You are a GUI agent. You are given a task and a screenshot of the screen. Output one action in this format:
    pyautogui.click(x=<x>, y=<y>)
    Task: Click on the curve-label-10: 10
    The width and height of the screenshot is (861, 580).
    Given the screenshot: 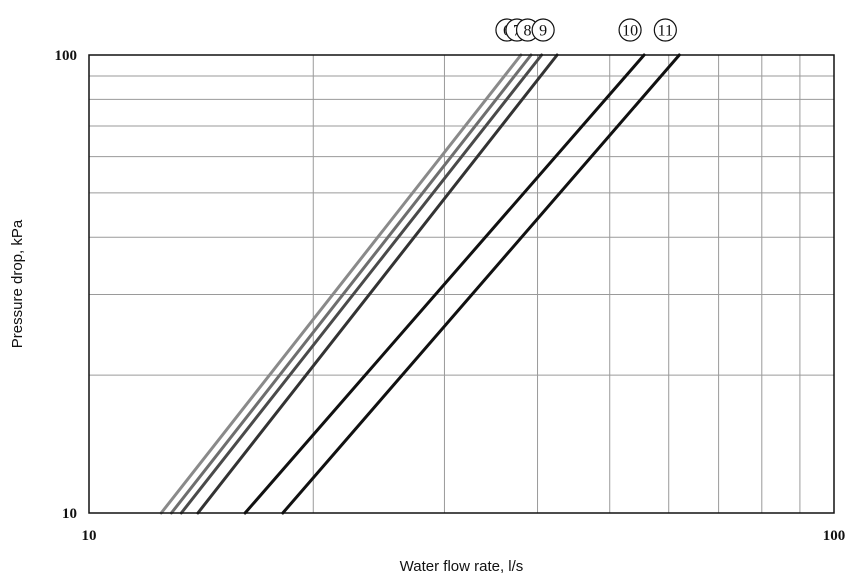 What is the action you would take?
    pyautogui.click(x=630, y=30)
    